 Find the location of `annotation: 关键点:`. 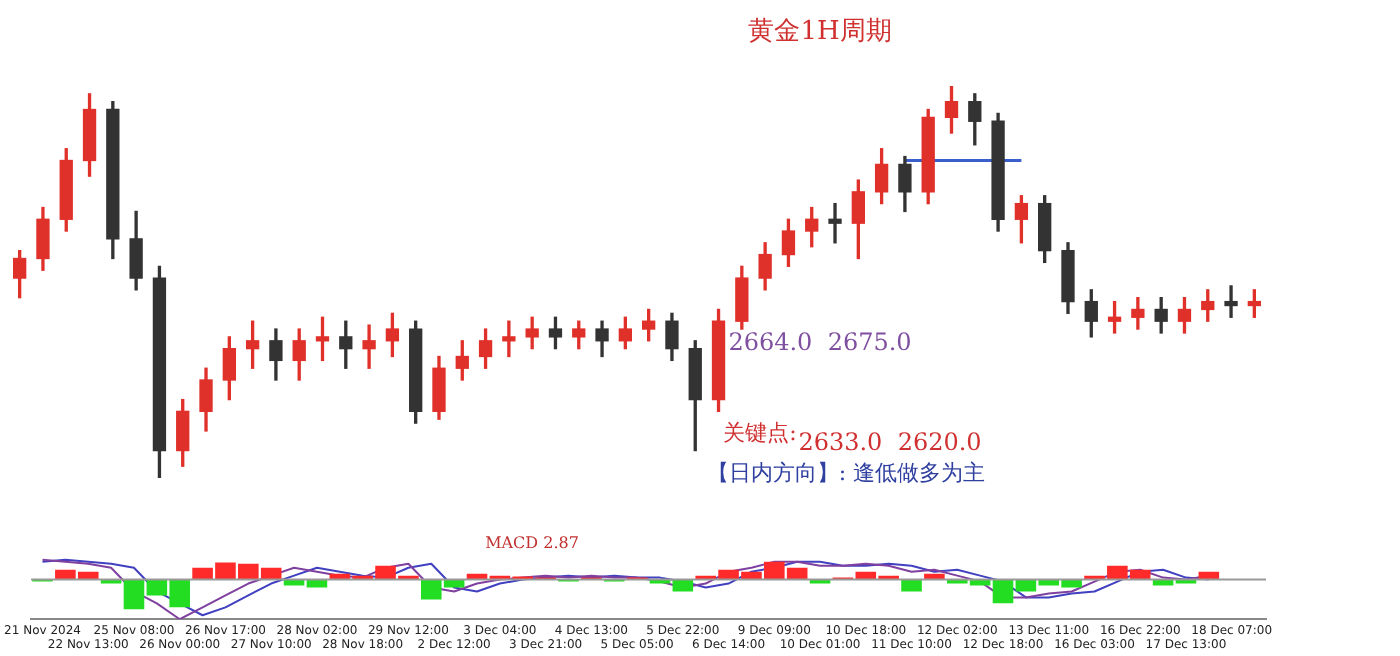

annotation: 关键点: is located at coordinates (760, 432).